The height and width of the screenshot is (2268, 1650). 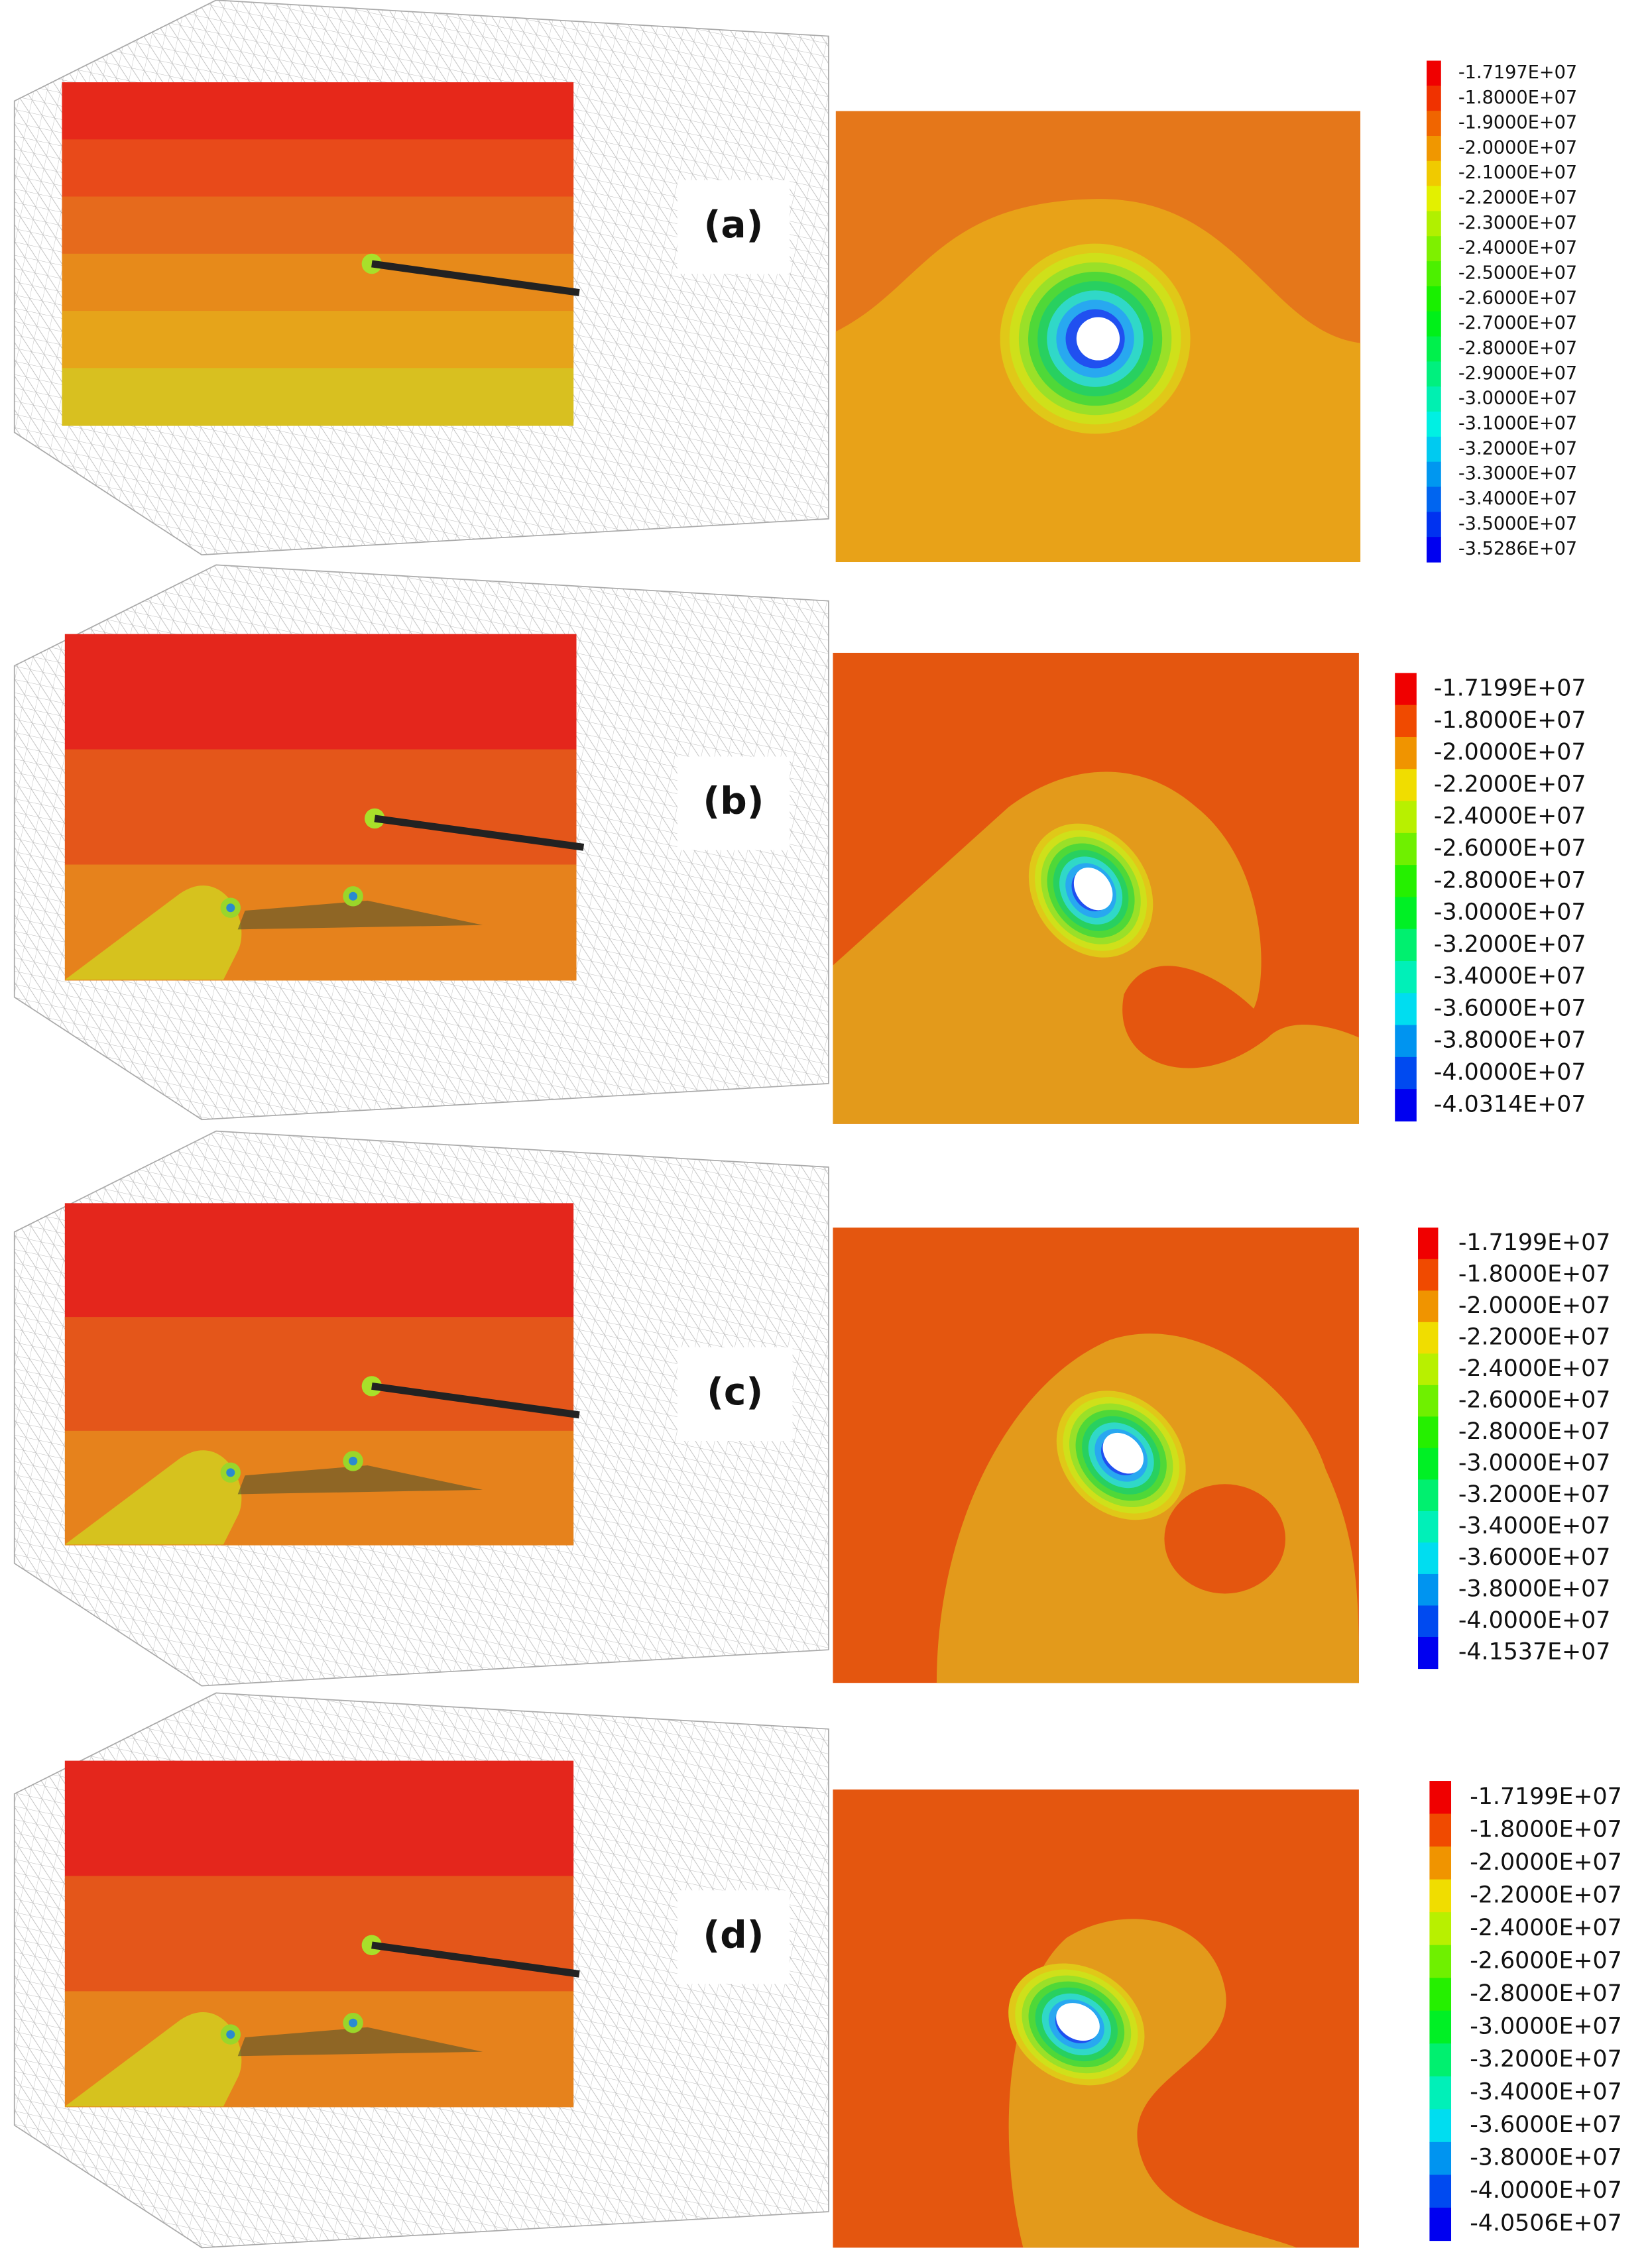 What do you see at coordinates (1510, 1104) in the screenshot?
I see `legend-label: -4.0314E+07` at bounding box center [1510, 1104].